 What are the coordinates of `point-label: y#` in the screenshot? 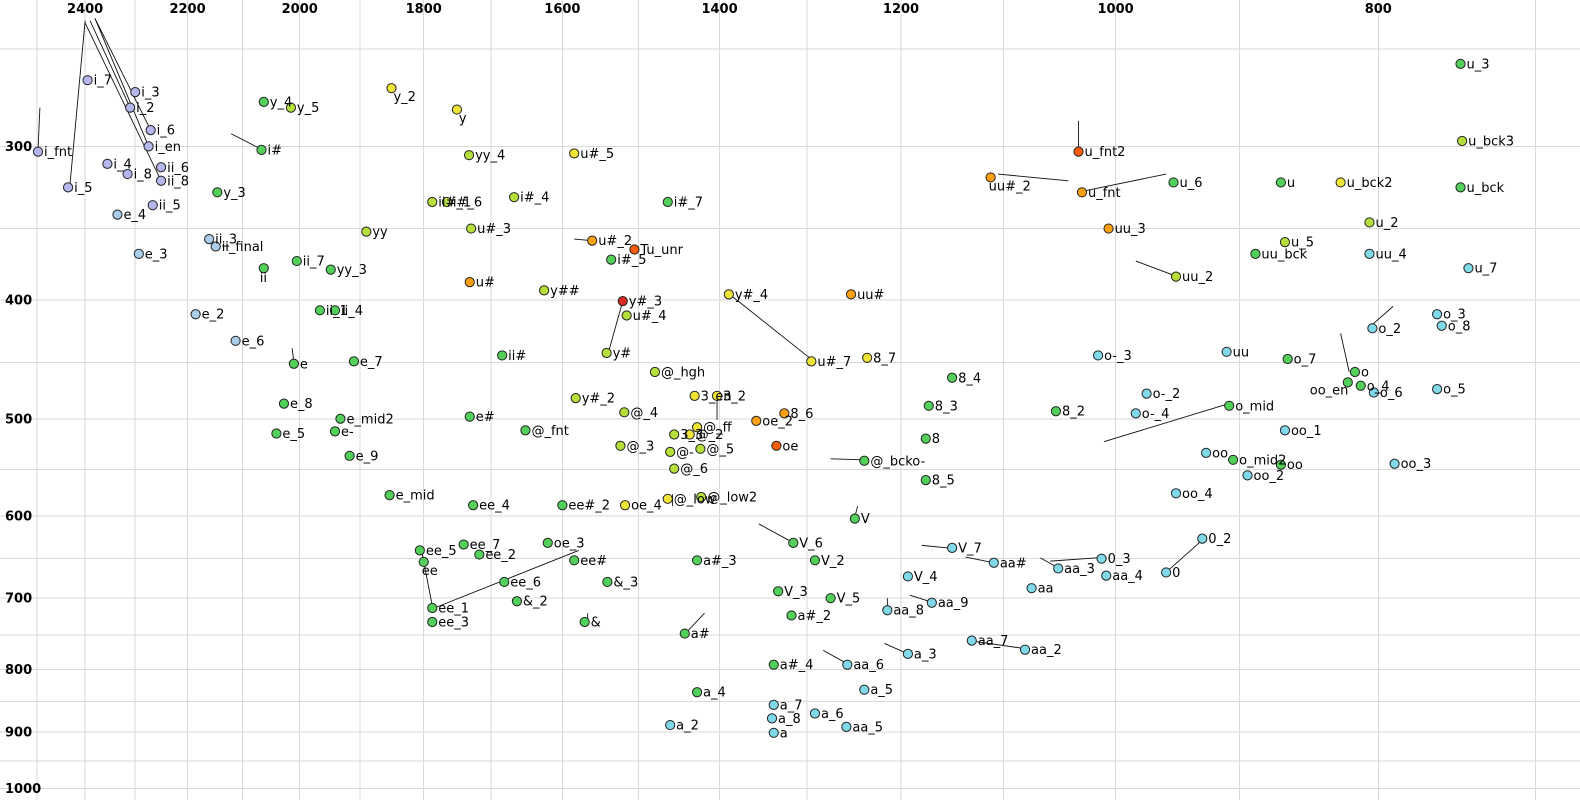 It's located at (622, 354).